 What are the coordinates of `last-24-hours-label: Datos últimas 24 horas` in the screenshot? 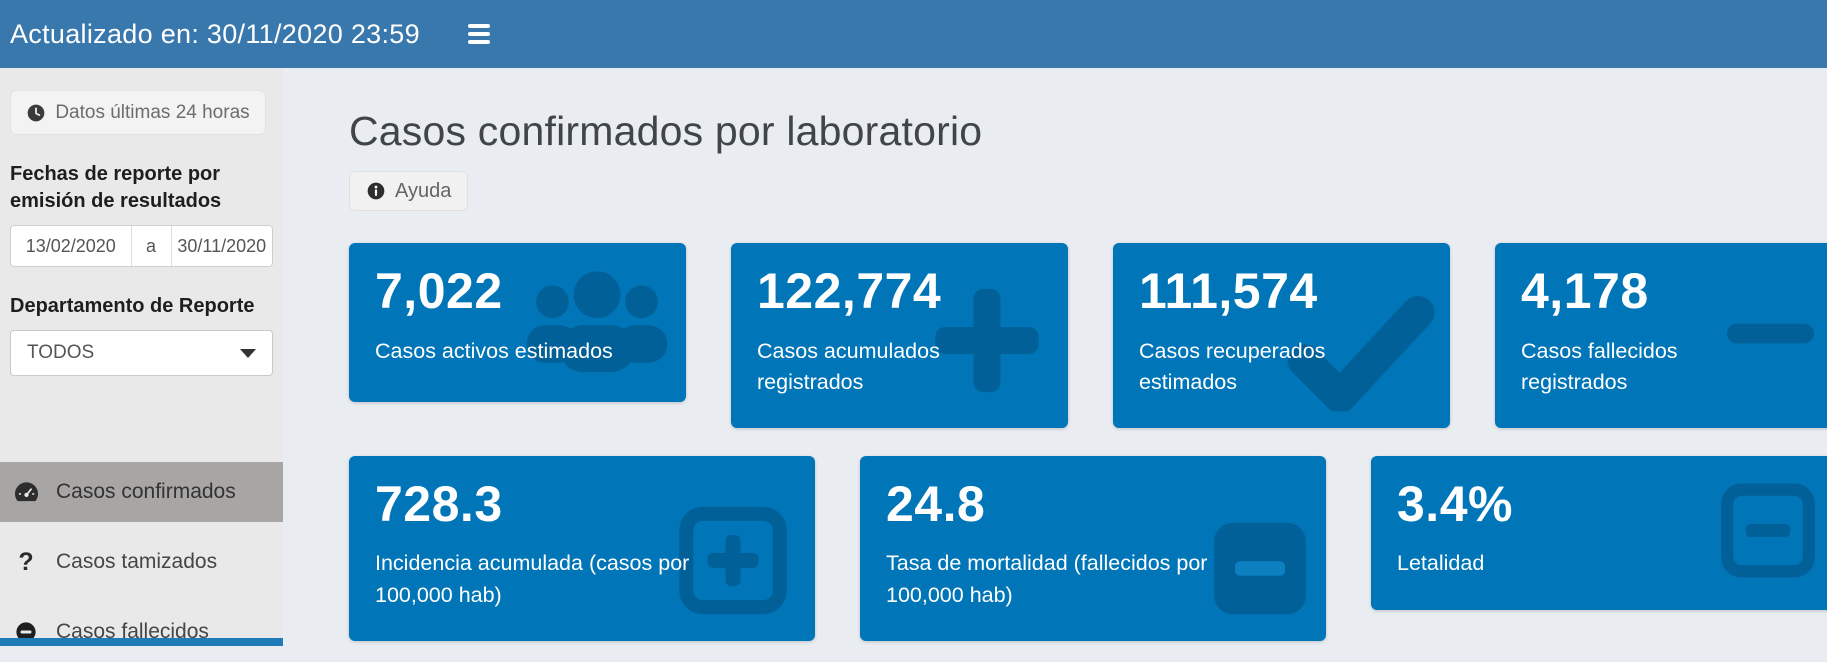 It's located at (152, 112).